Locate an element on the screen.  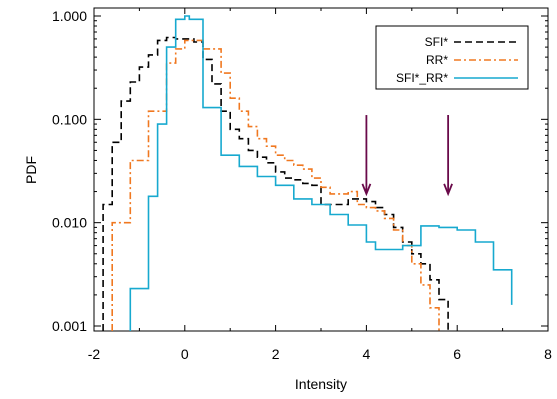
y-tick-label: 0.010 is located at coordinates (69, 223).